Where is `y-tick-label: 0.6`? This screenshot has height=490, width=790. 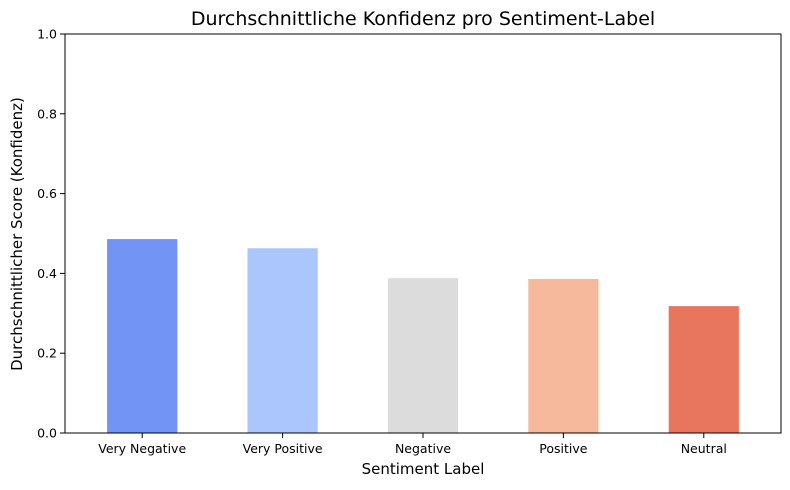
y-tick-label: 0.6 is located at coordinates (47, 193).